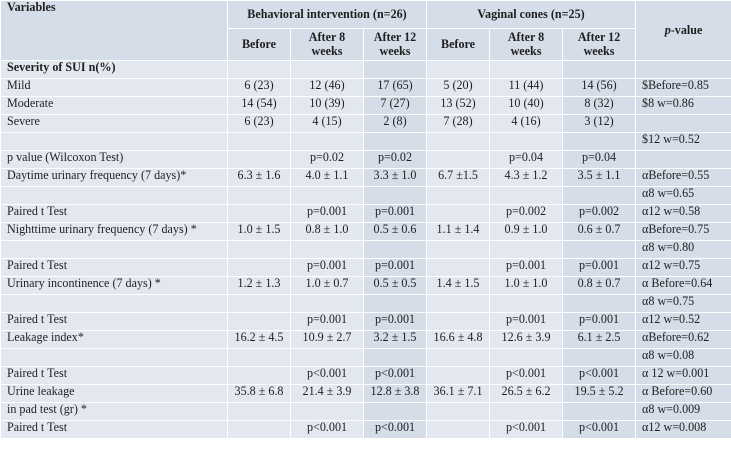 The width and height of the screenshot is (731, 451). I want to click on cell-value: 19.5 ± 5.2, so click(599, 393).